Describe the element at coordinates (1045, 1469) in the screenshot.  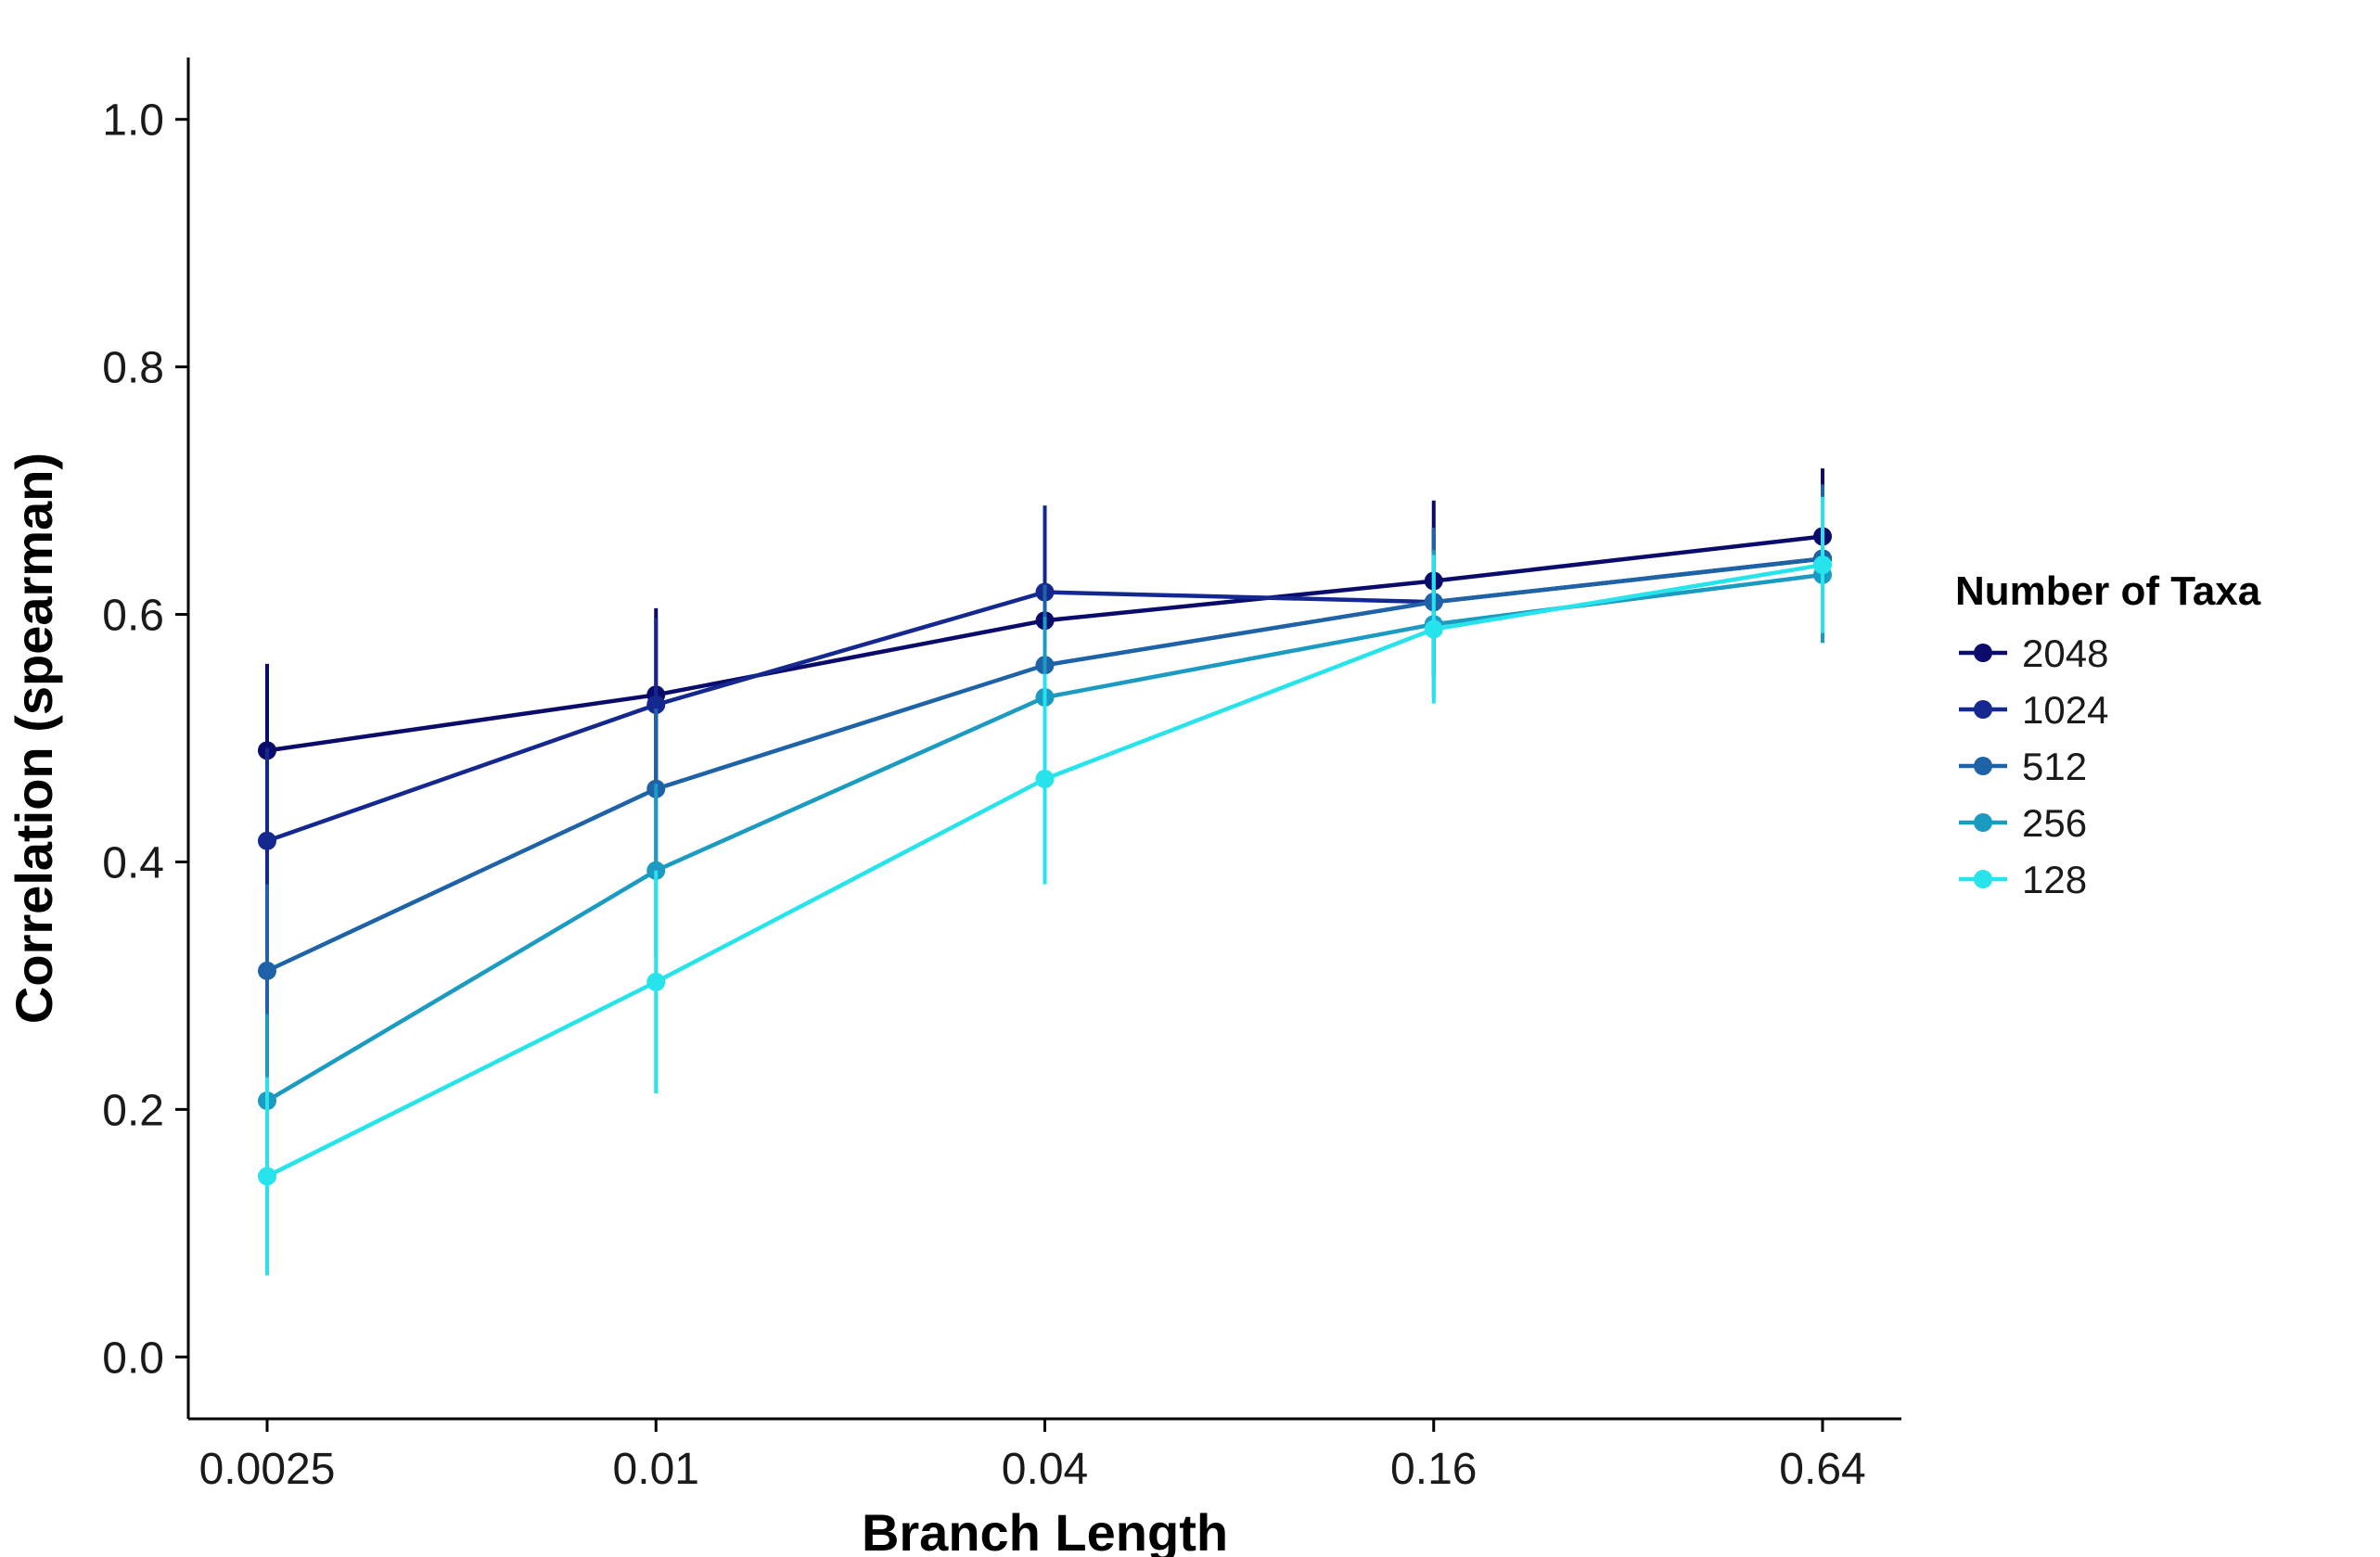
I see `x-tick-label: 0.04` at that location.